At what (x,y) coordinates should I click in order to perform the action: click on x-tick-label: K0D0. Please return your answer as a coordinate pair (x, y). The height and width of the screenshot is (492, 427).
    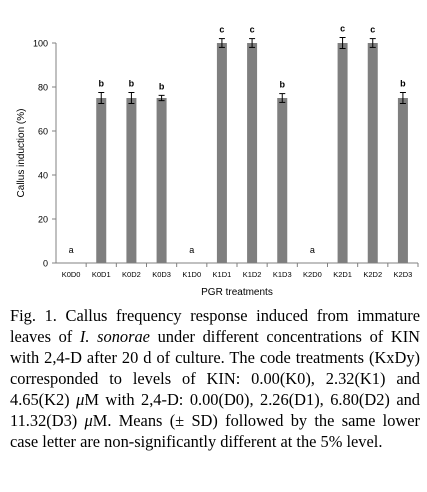
    Looking at the image, I should click on (71, 274).